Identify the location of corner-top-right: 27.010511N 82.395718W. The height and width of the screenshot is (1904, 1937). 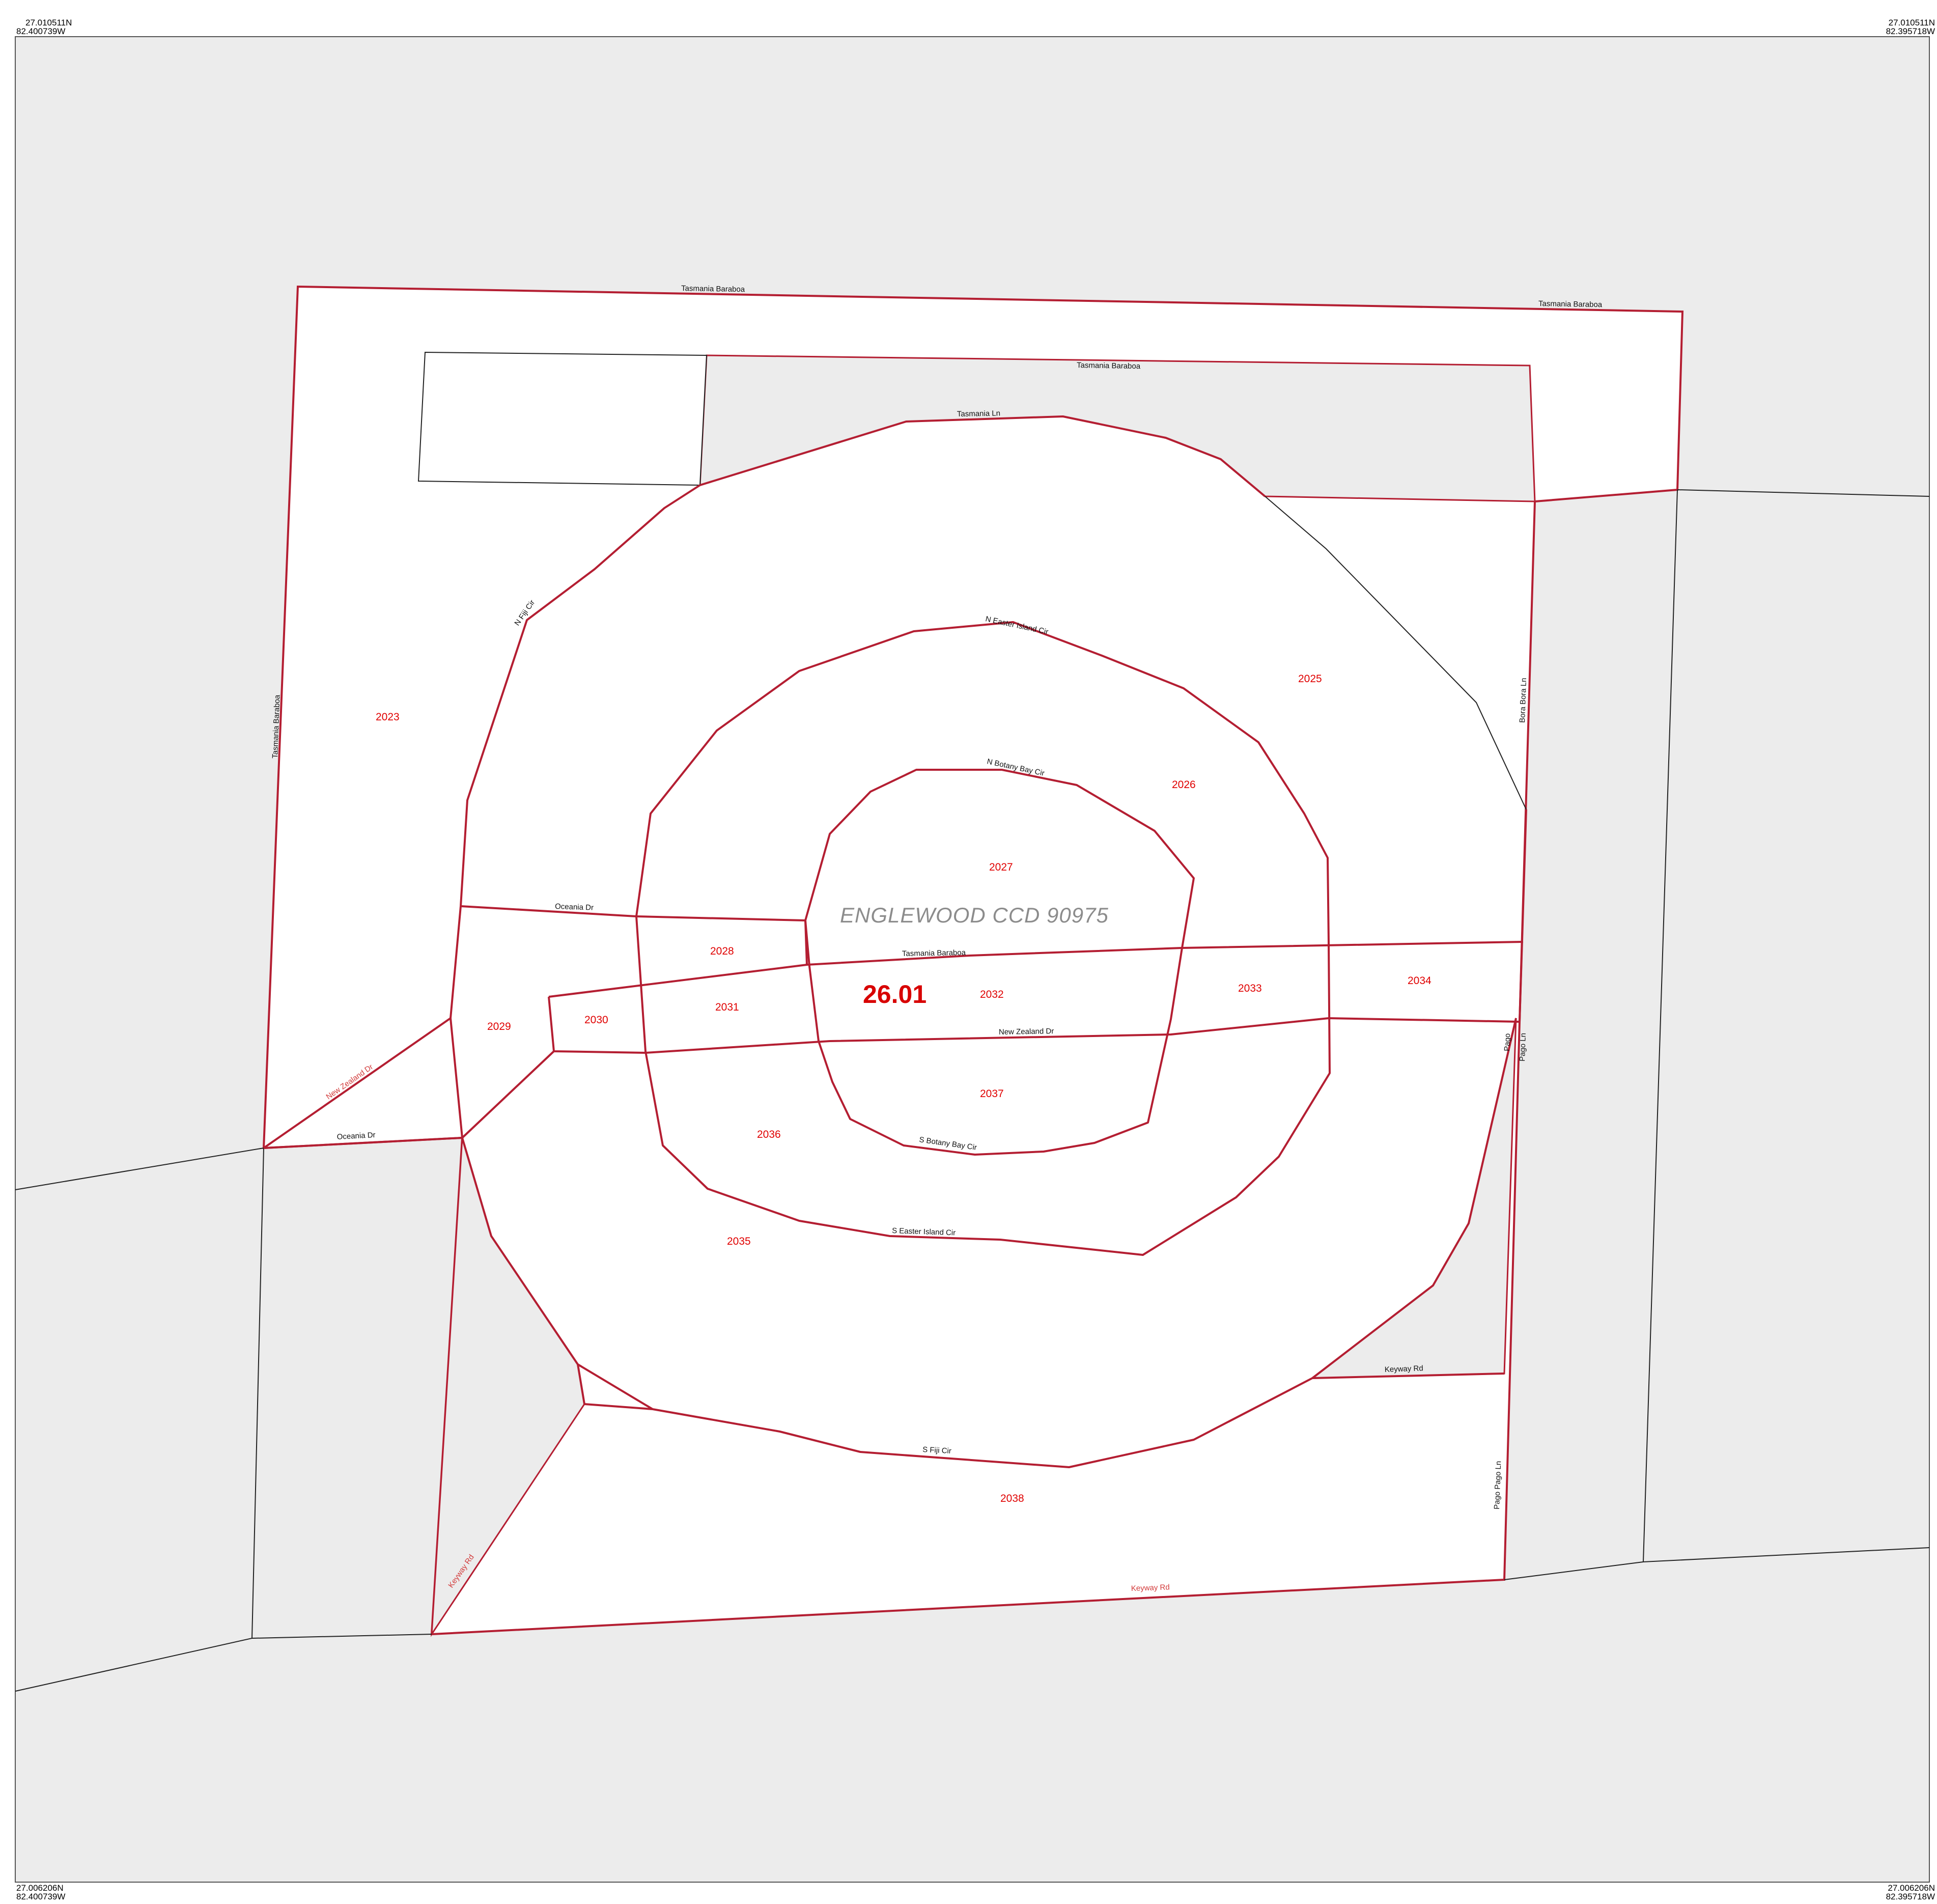
(1910, 27).